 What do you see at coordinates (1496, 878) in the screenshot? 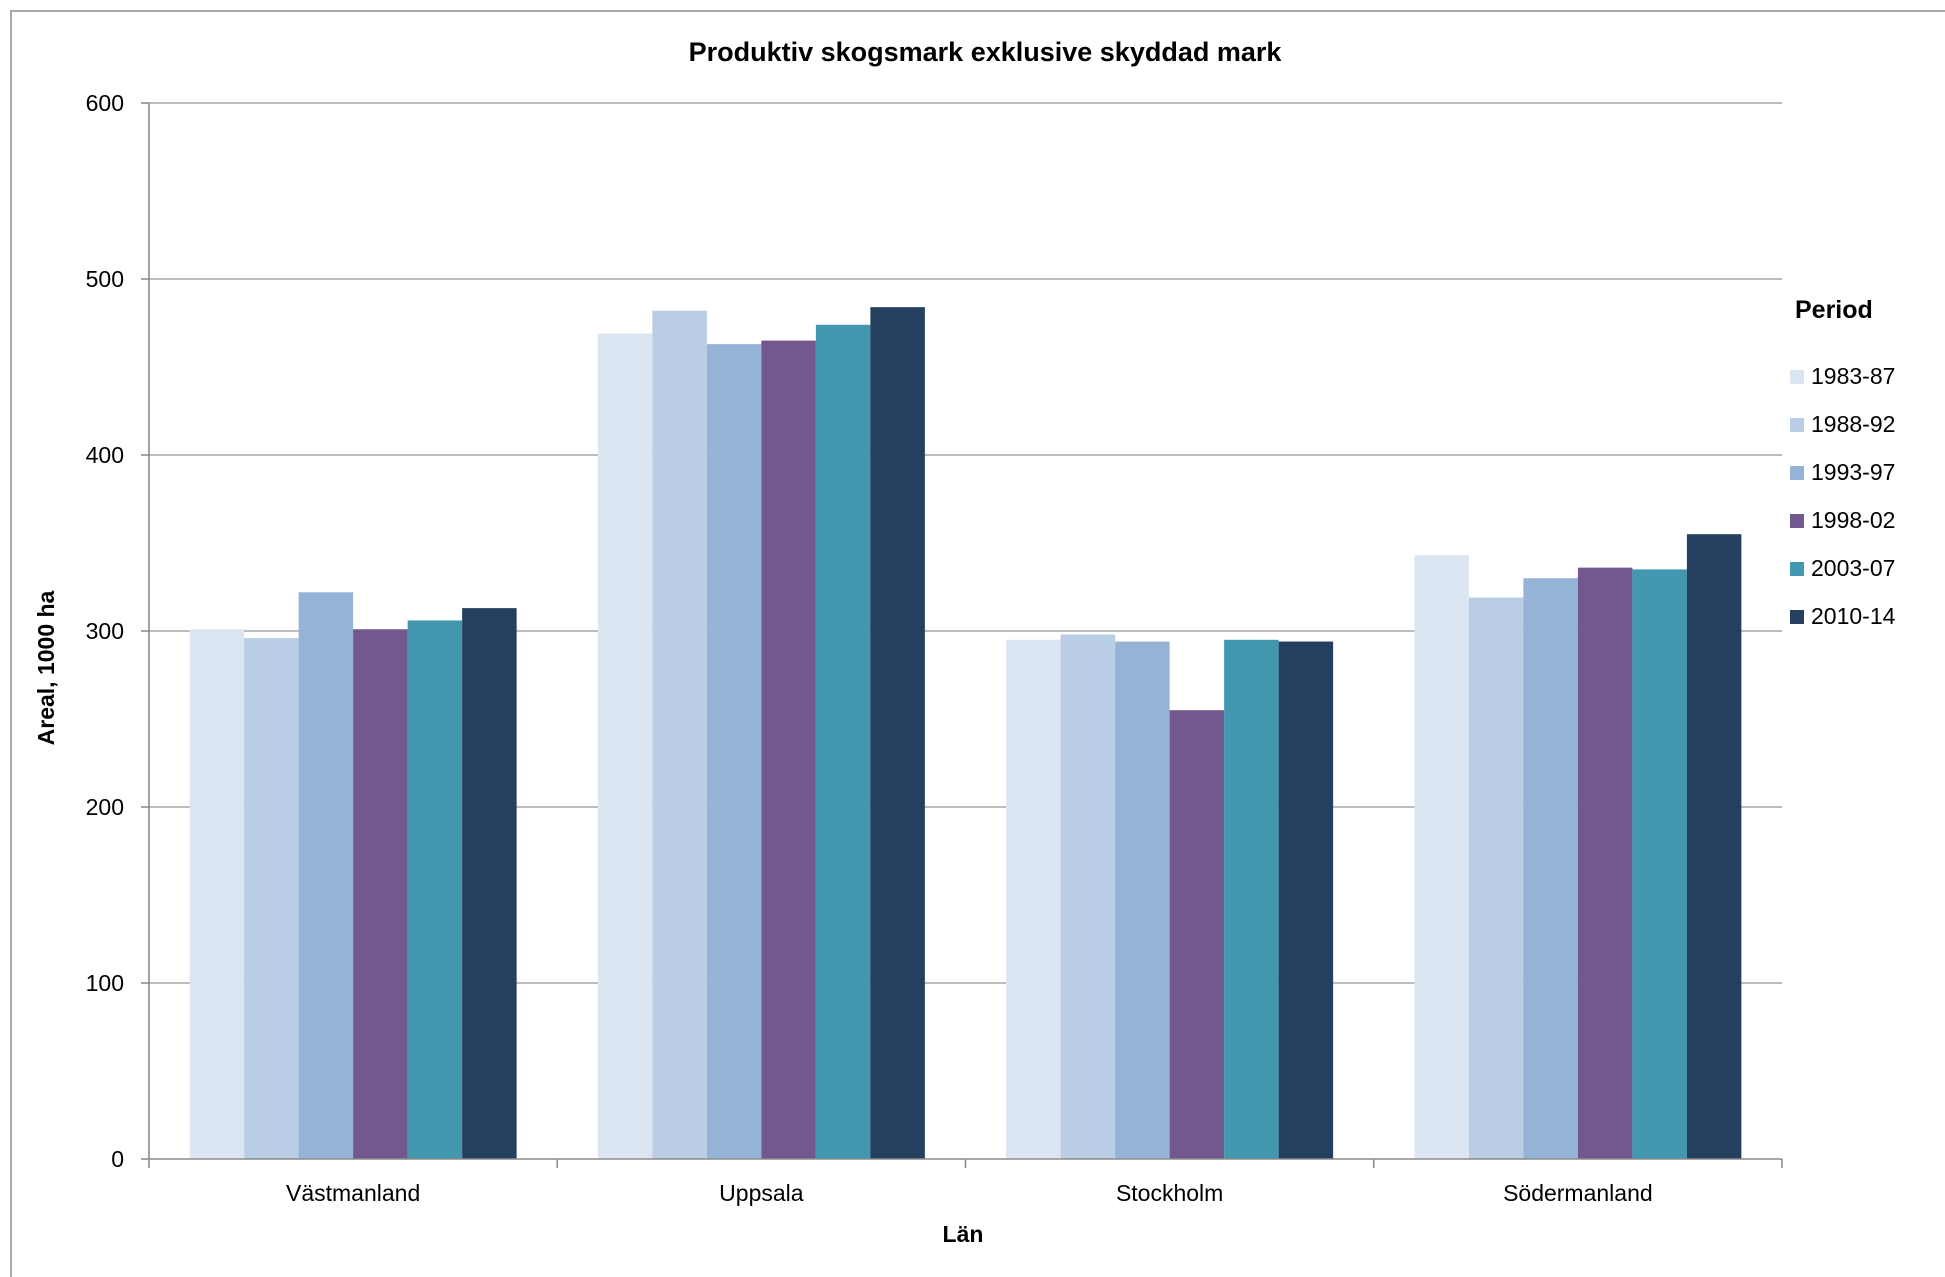
I see `bar-1988-92-Södermanland` at bounding box center [1496, 878].